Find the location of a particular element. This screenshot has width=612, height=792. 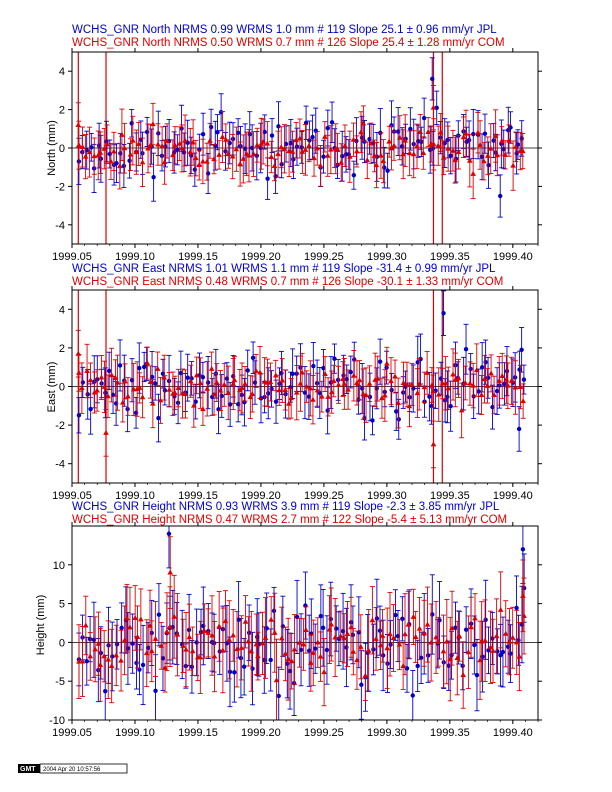

gmt-logo-box is located at coordinates (29, 768).